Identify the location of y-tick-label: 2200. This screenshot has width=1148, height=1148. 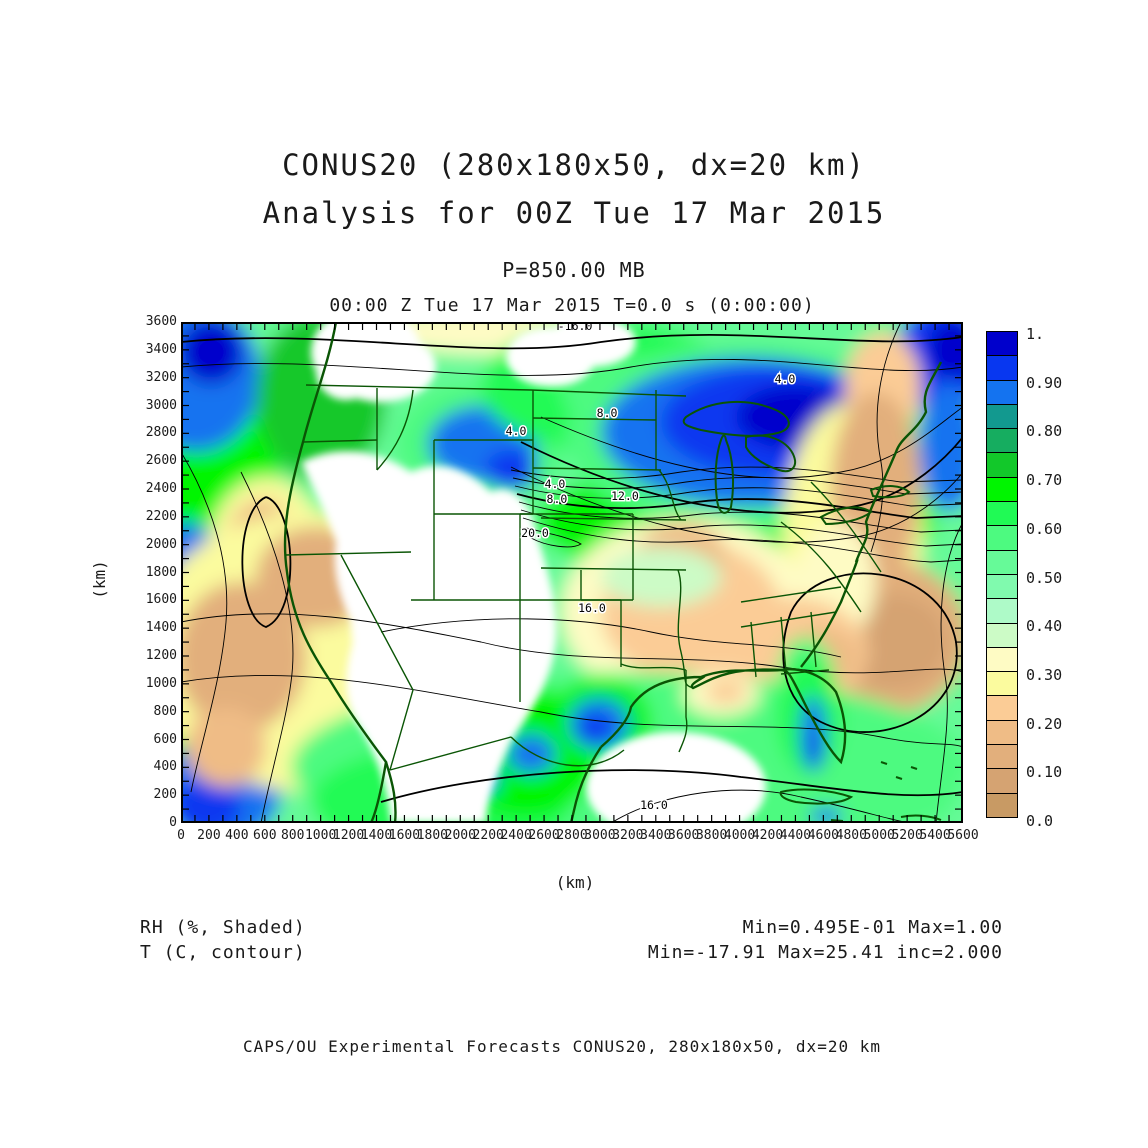
(161, 516).